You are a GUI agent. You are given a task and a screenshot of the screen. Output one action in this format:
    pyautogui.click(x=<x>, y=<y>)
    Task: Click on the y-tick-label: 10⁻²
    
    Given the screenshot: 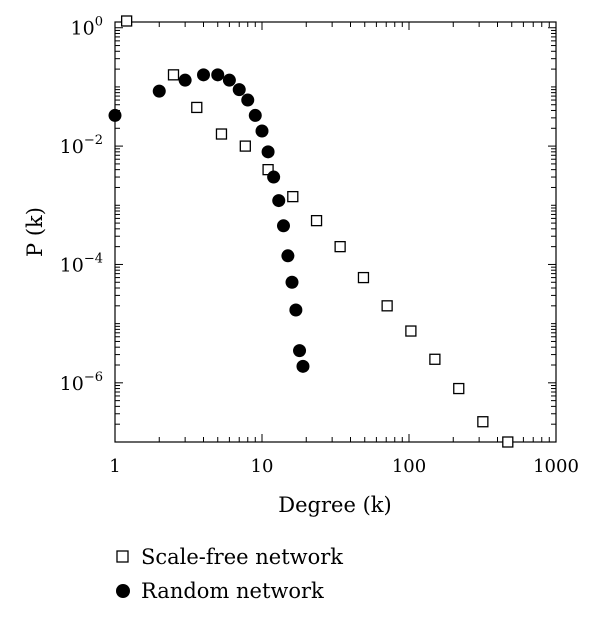 What is the action you would take?
    pyautogui.click(x=81, y=145)
    